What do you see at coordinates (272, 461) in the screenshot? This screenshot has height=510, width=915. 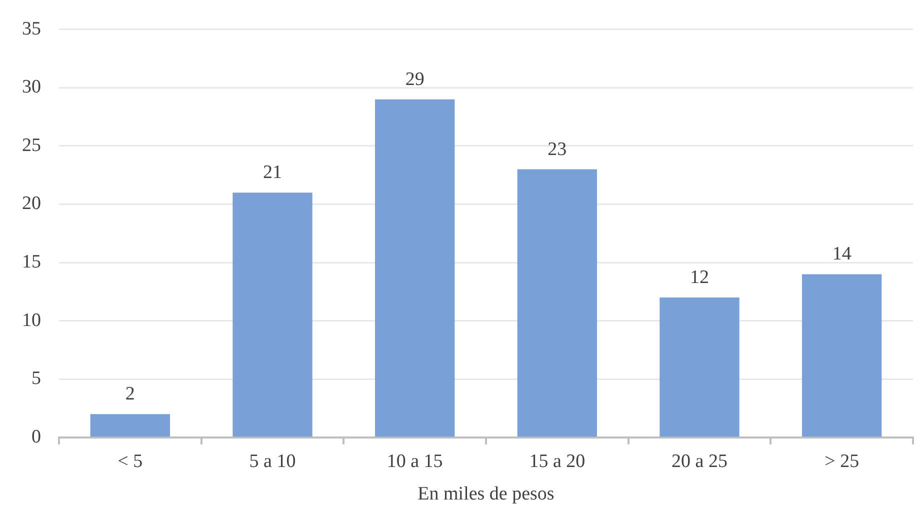 I see `x-tick-label: 5 a 10` at bounding box center [272, 461].